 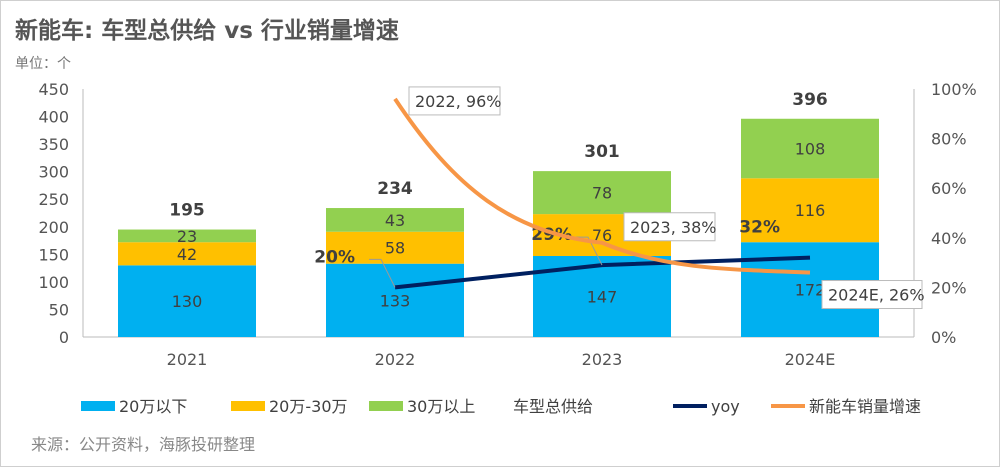 I want to click on left-tick-label: 200, so click(x=53, y=227).